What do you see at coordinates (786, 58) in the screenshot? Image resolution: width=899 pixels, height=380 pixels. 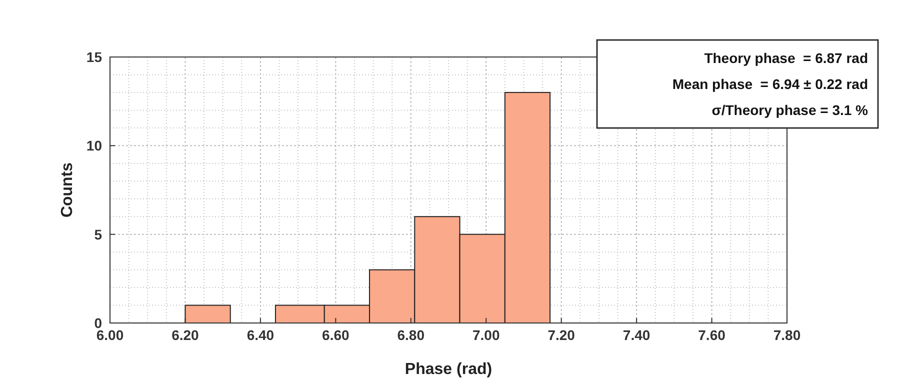 I see `annotation: Theory phase = 6.87 rad` at bounding box center [786, 58].